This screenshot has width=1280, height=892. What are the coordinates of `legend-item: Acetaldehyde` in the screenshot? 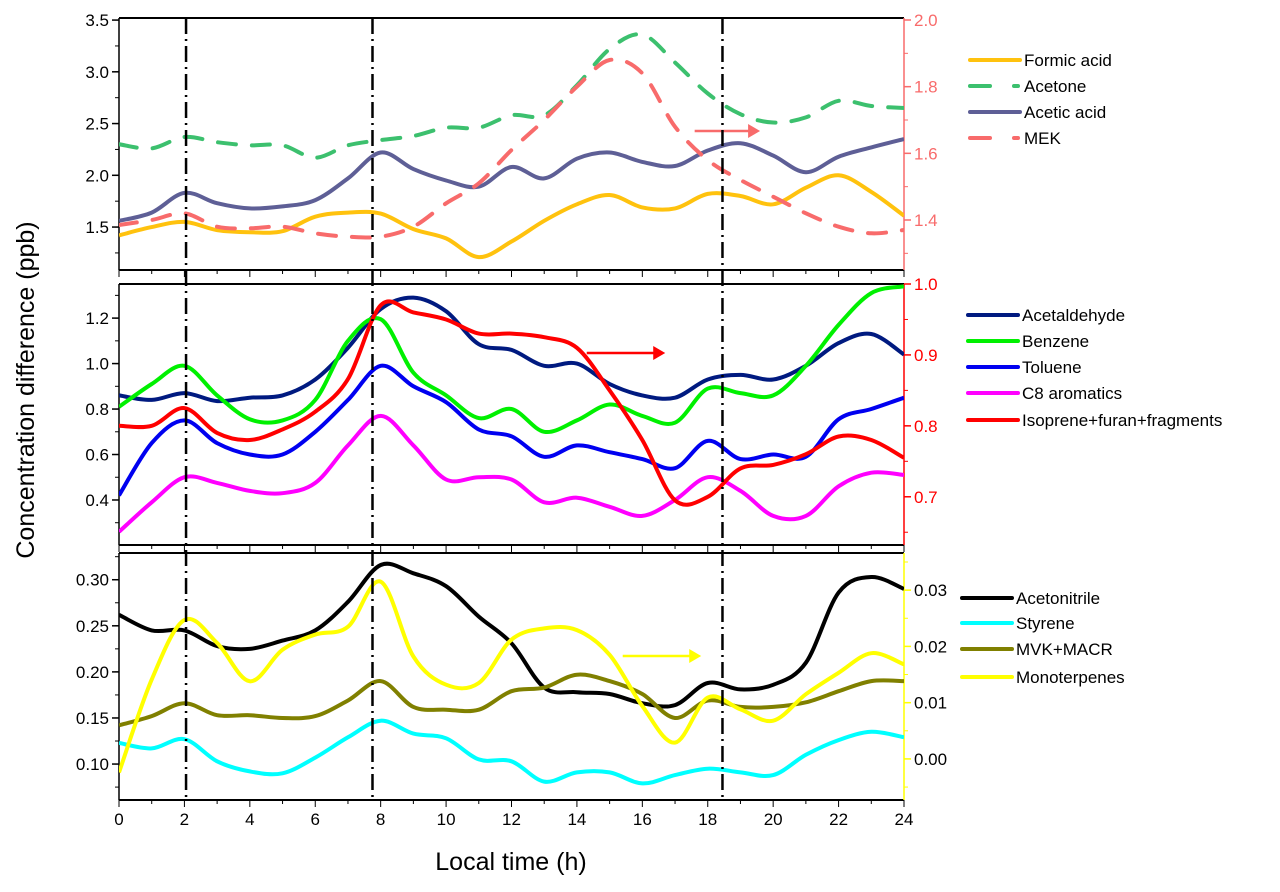 It's located at (1045, 315).